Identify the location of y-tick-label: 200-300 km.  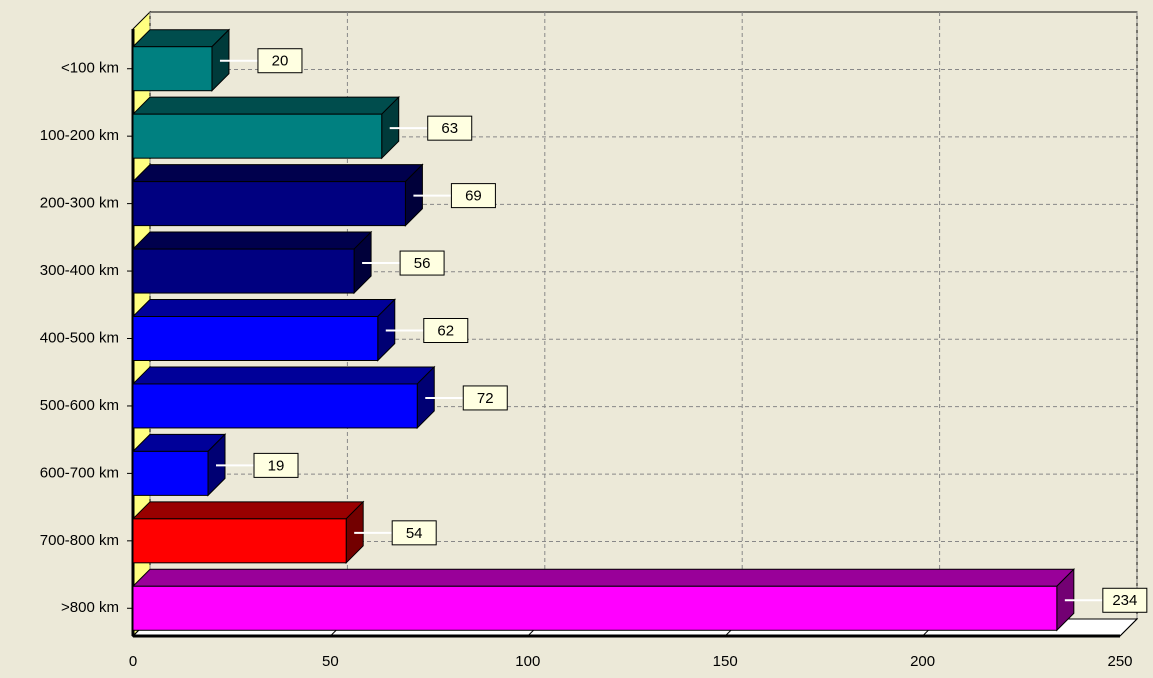
(79, 203).